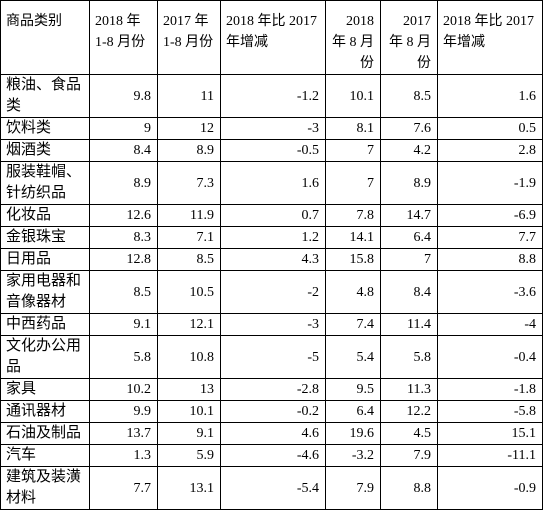 This screenshot has width=543, height=510. What do you see at coordinates (409, 324) in the screenshot?
I see `value-cell: 11.4` at bounding box center [409, 324].